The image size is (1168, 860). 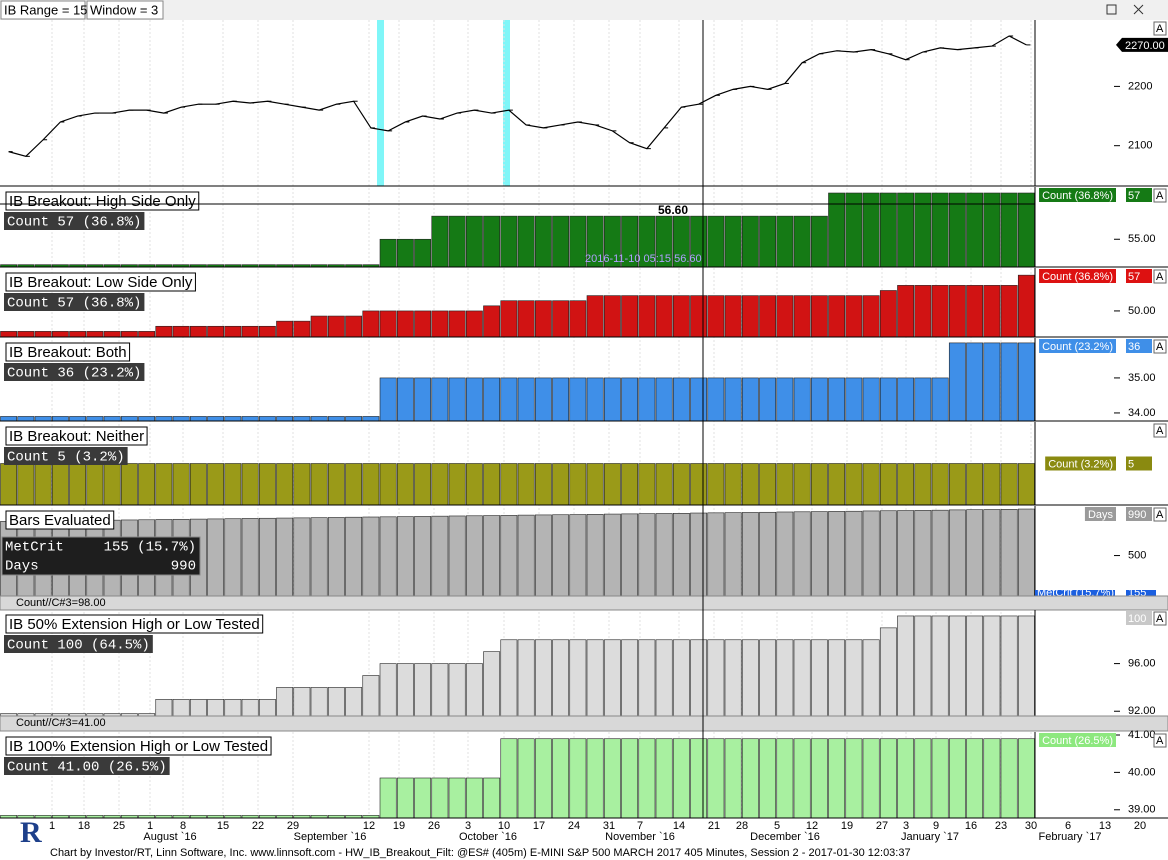 I want to click on x-day-label: 8, so click(x=183, y=826).